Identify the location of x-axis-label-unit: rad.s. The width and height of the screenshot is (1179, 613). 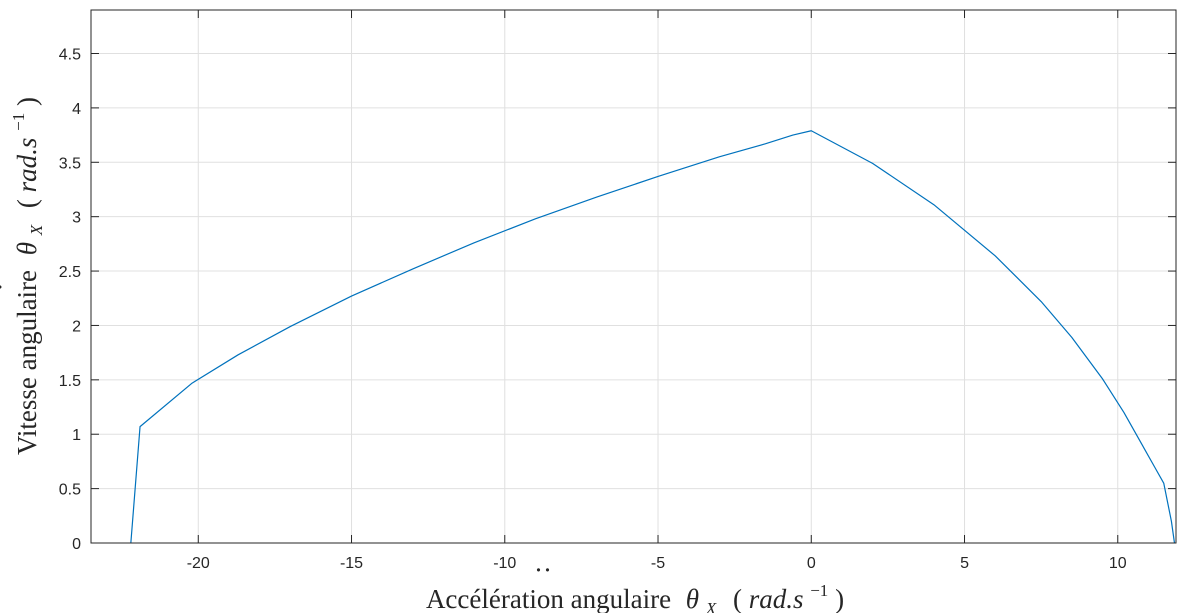
(776, 598).